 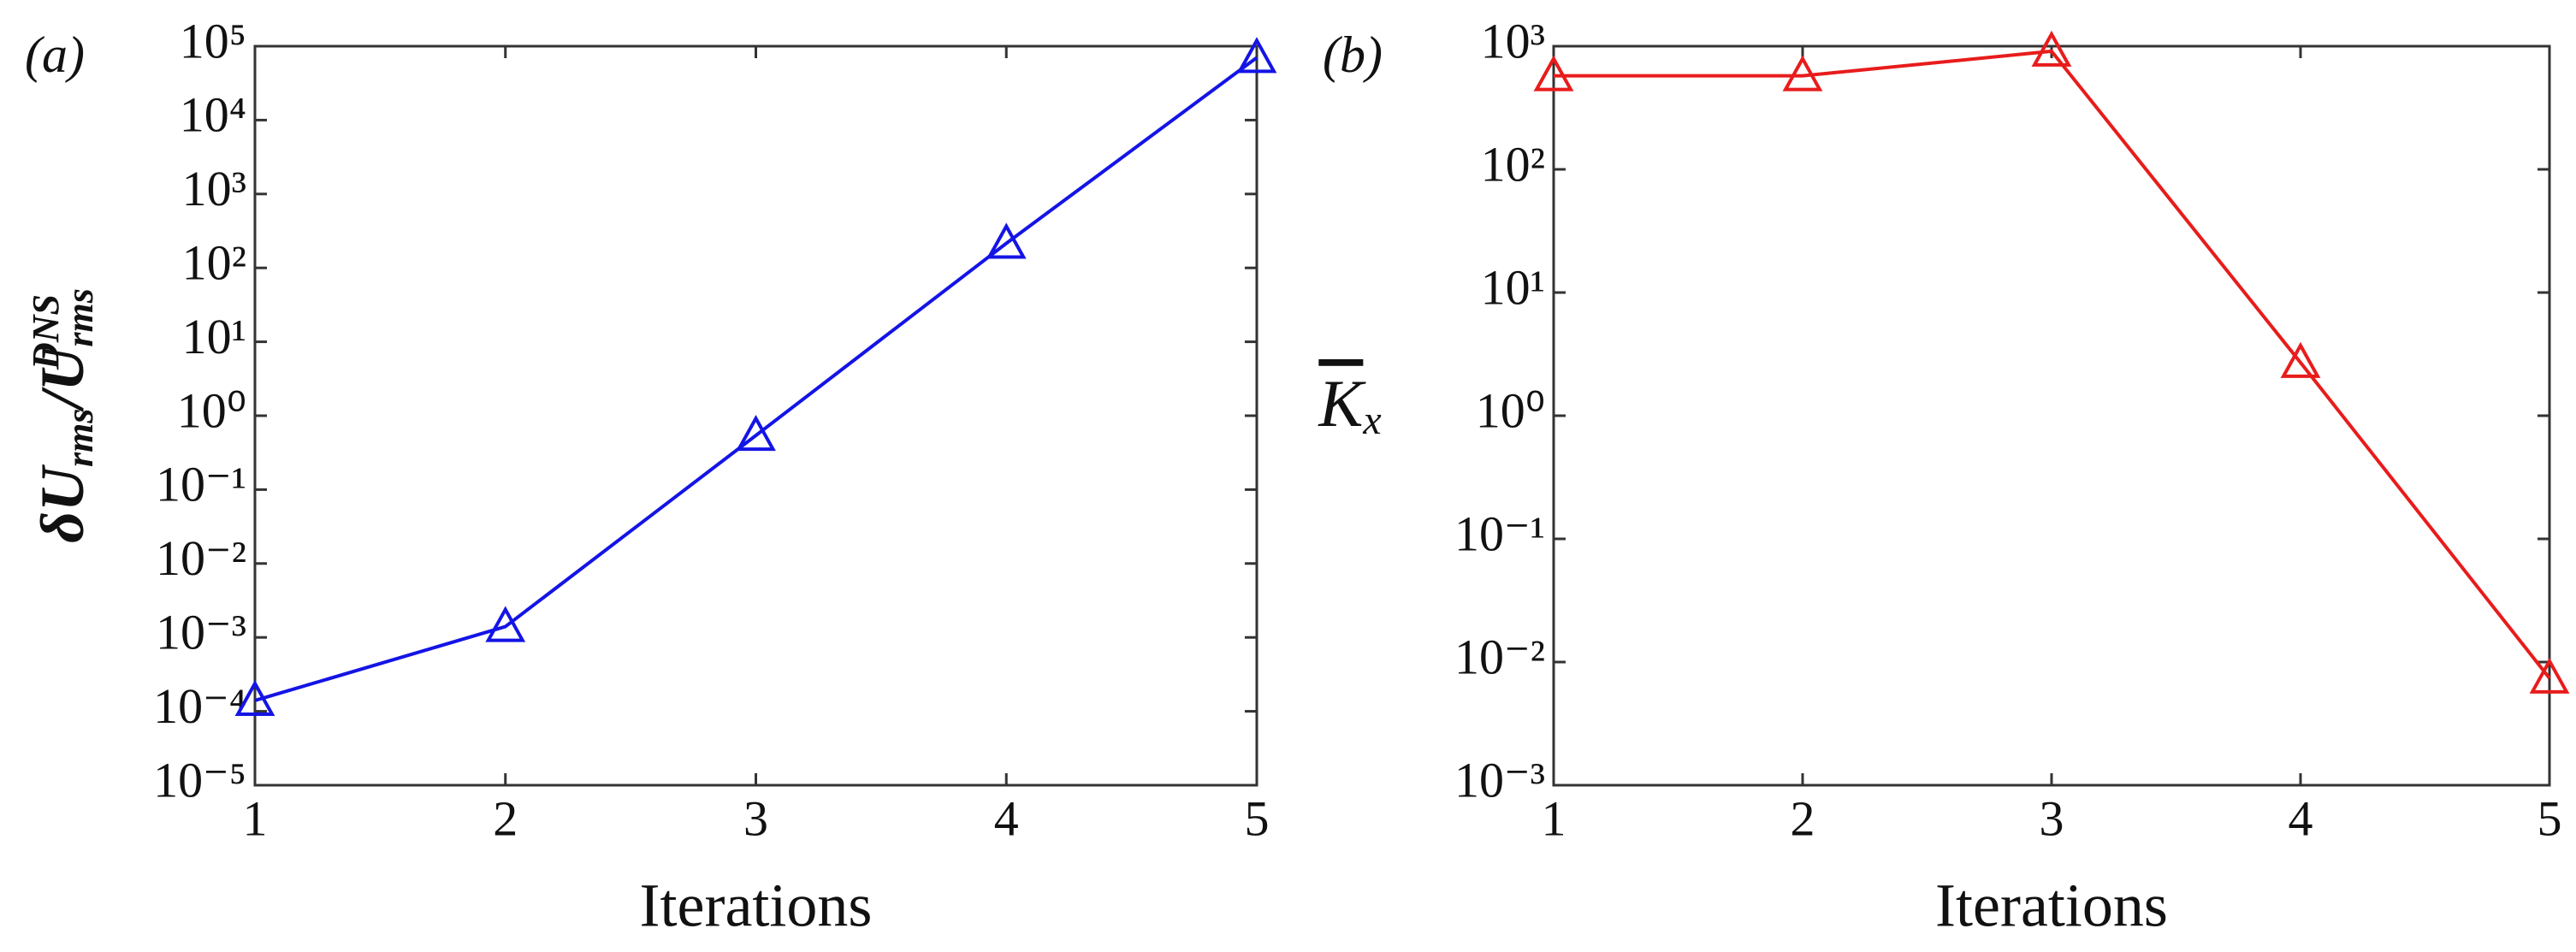 What do you see at coordinates (1353, 55) in the screenshot?
I see `panel-label: (b)` at bounding box center [1353, 55].